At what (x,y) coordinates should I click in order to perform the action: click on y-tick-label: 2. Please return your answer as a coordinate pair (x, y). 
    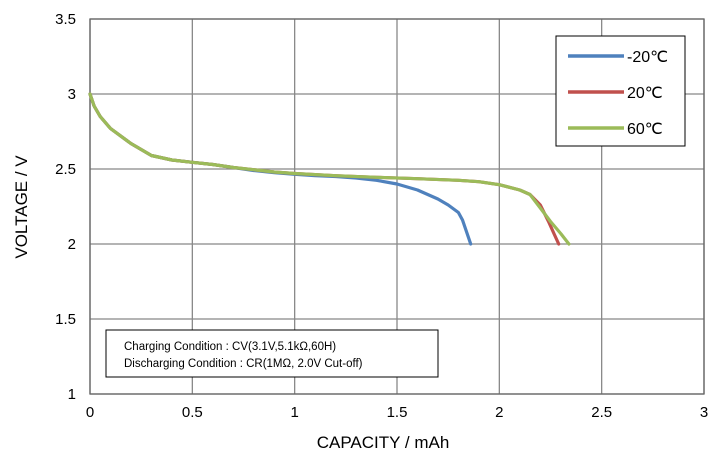
    Looking at the image, I should click on (72, 244).